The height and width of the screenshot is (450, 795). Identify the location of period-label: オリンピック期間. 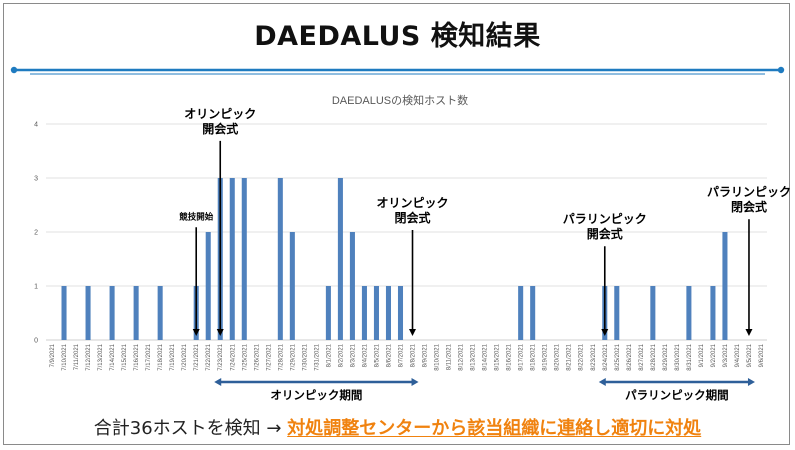
(316, 395).